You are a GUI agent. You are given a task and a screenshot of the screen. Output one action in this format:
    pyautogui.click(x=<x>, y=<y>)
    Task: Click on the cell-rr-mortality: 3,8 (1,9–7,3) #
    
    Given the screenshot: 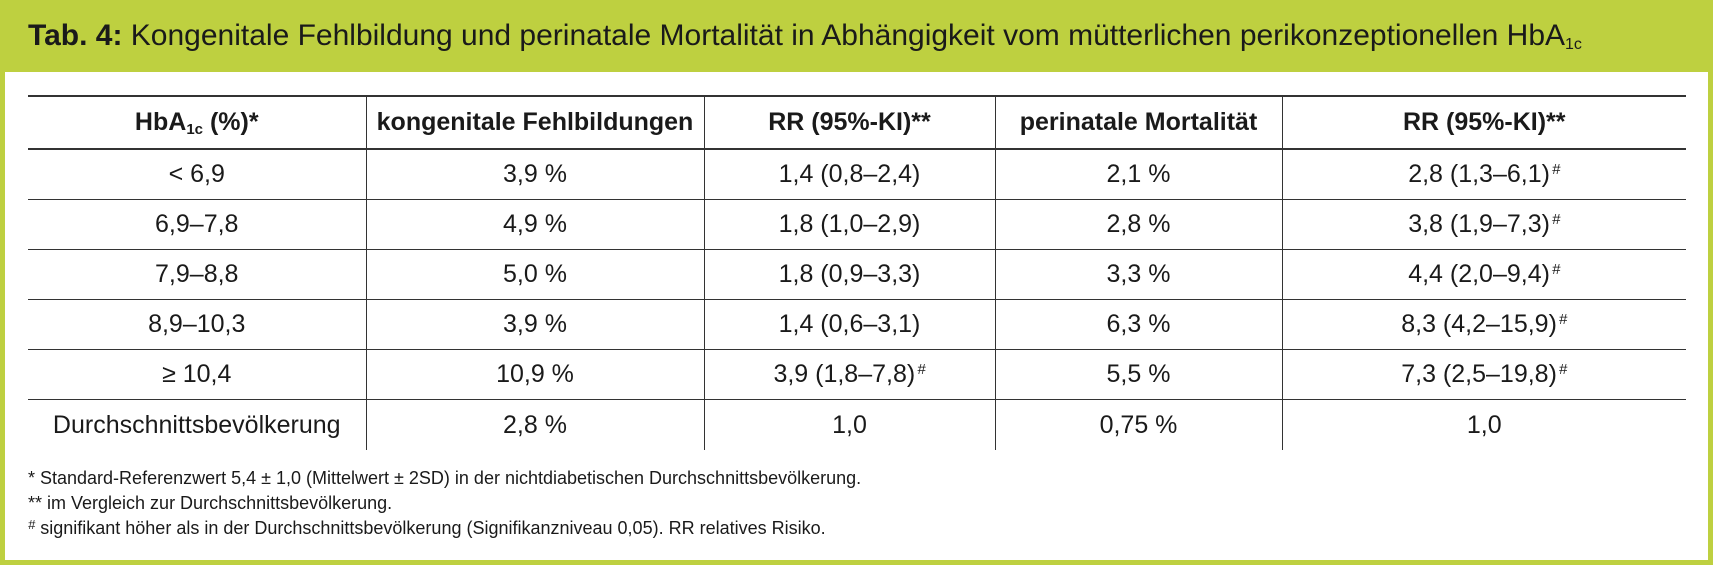 What is the action you would take?
    pyautogui.click(x=1484, y=224)
    